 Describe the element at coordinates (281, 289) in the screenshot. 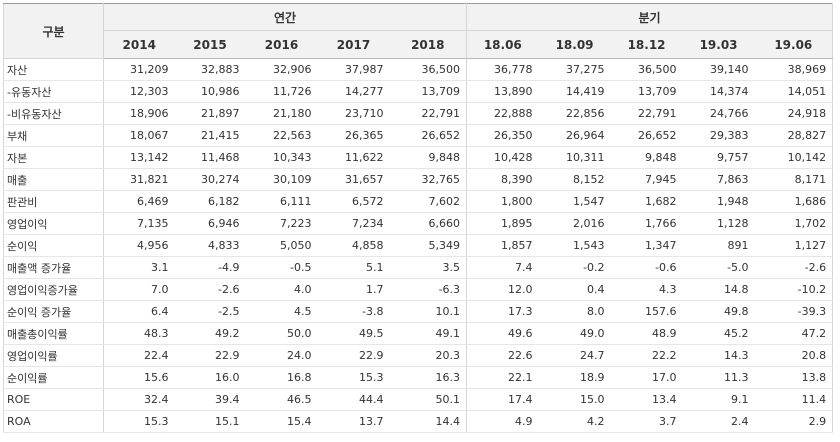

I see `annual-value-cell: 4.0` at that location.